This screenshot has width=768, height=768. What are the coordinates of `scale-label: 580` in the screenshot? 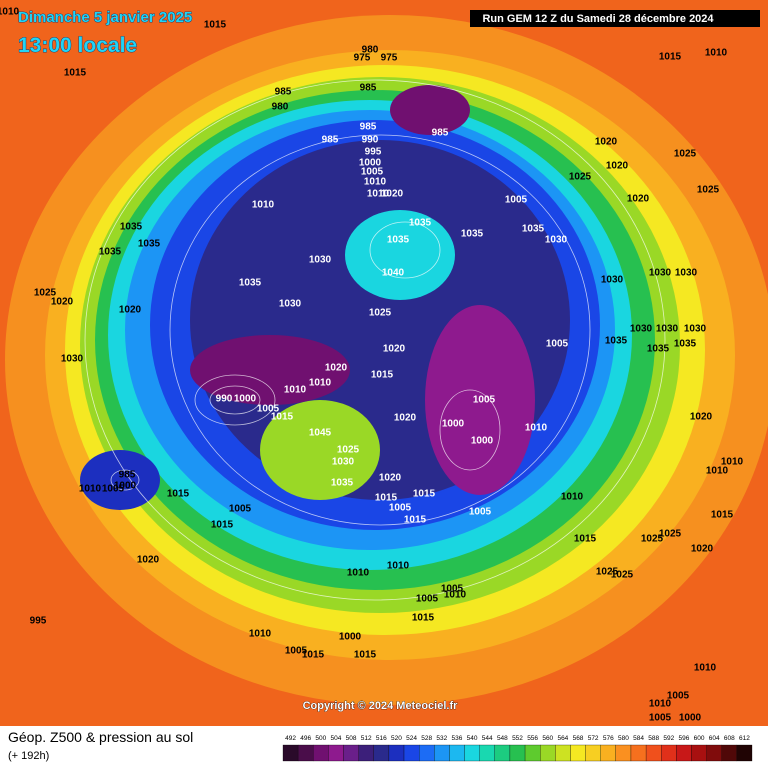 It's located at (623, 738).